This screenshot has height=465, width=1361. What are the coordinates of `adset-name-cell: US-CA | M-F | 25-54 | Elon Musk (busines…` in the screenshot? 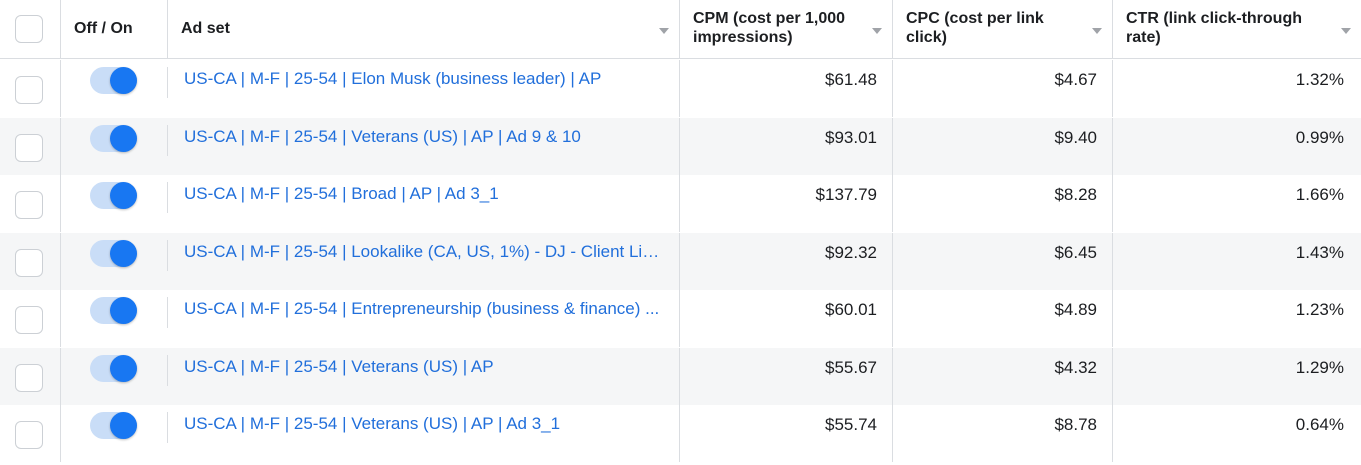 It's located at (424, 88).